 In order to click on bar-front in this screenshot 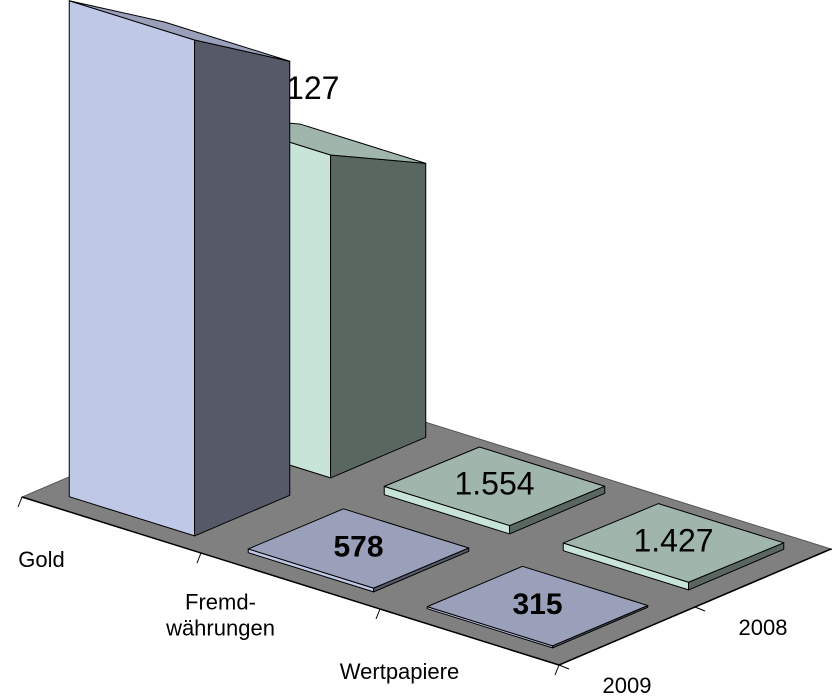, I will do `click(132, 268)`.